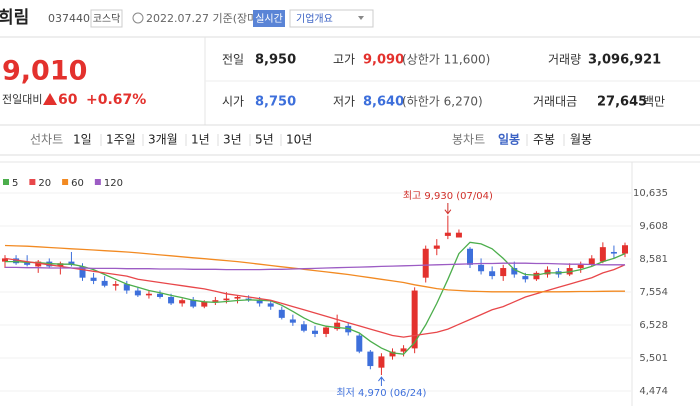 The height and width of the screenshot is (406, 700). Describe the element at coordinates (654, 102) in the screenshot. I see `info-unit: 백만` at that location.